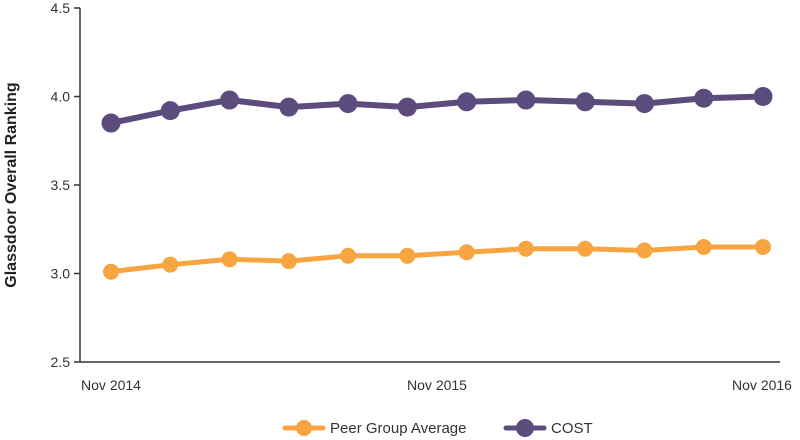 The height and width of the screenshot is (440, 800). I want to click on y-tick-label: 2.5, so click(61, 362).